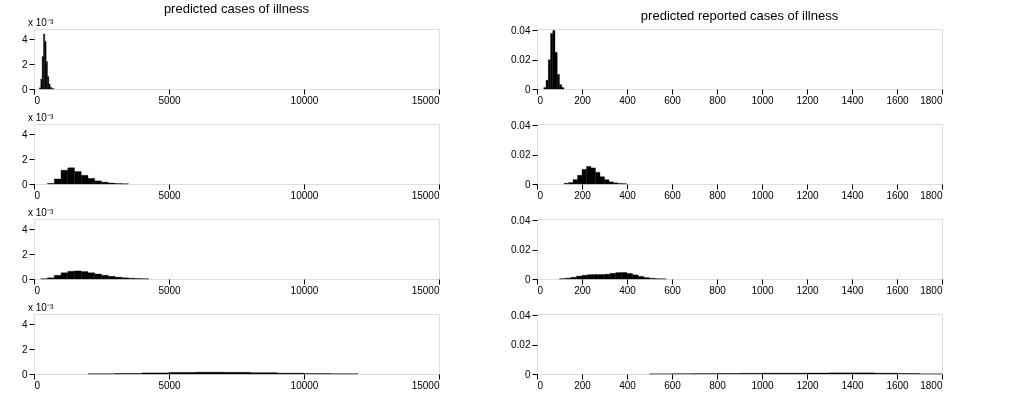 The width and height of the screenshot is (1020, 402). Describe the element at coordinates (236, 8) in the screenshot. I see `chart-title: predicted cases of illness` at that location.